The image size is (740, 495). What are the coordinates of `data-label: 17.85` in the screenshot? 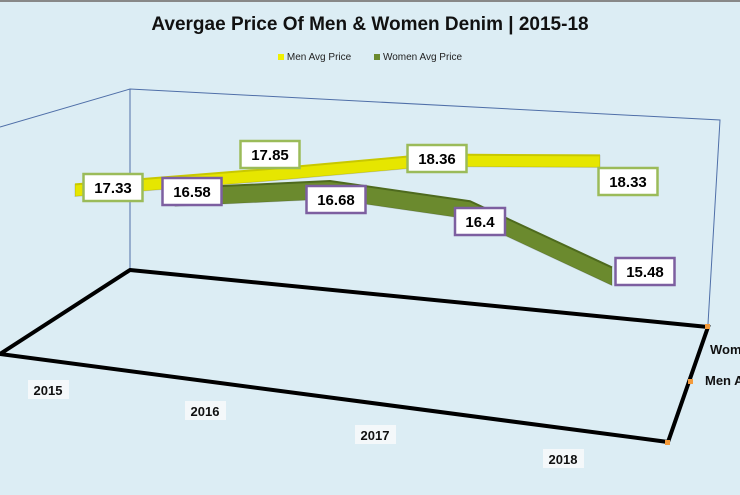 It's located at (270, 155).